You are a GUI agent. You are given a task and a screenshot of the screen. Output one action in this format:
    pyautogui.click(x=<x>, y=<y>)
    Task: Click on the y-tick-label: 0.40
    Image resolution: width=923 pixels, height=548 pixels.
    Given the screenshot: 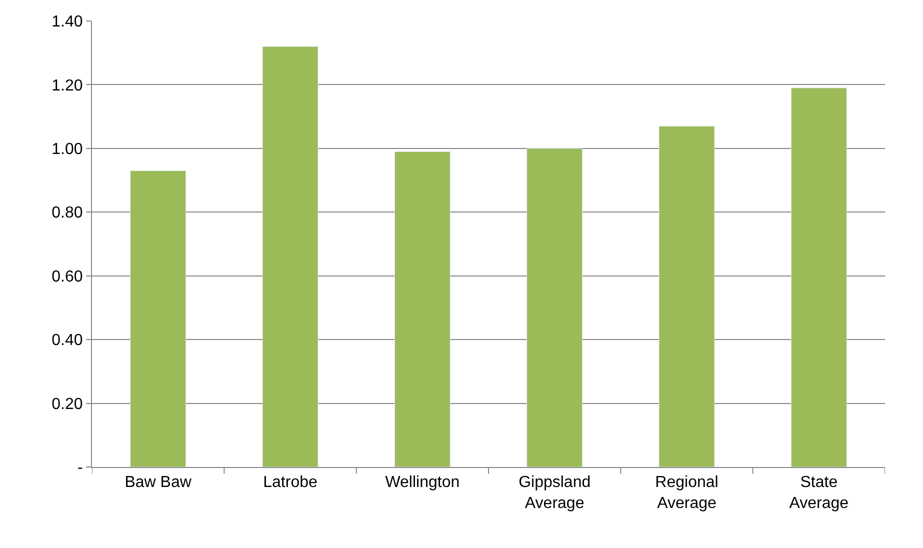 What is the action you would take?
    pyautogui.click(x=67, y=341)
    